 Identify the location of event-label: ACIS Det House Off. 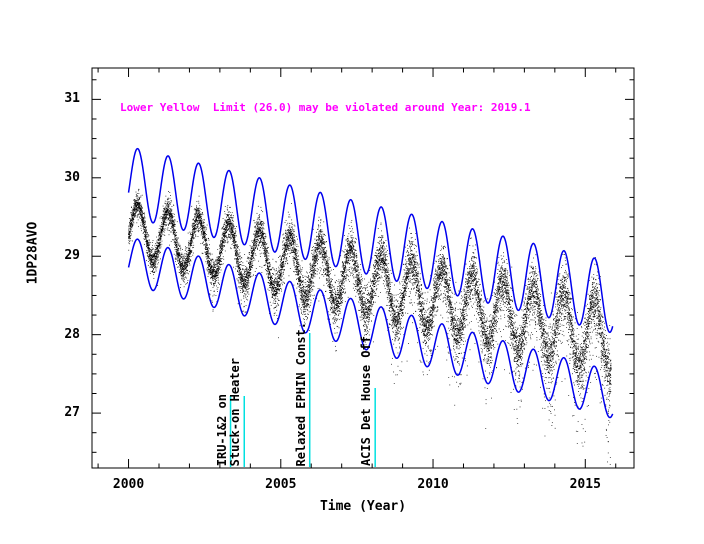
(366, 400).